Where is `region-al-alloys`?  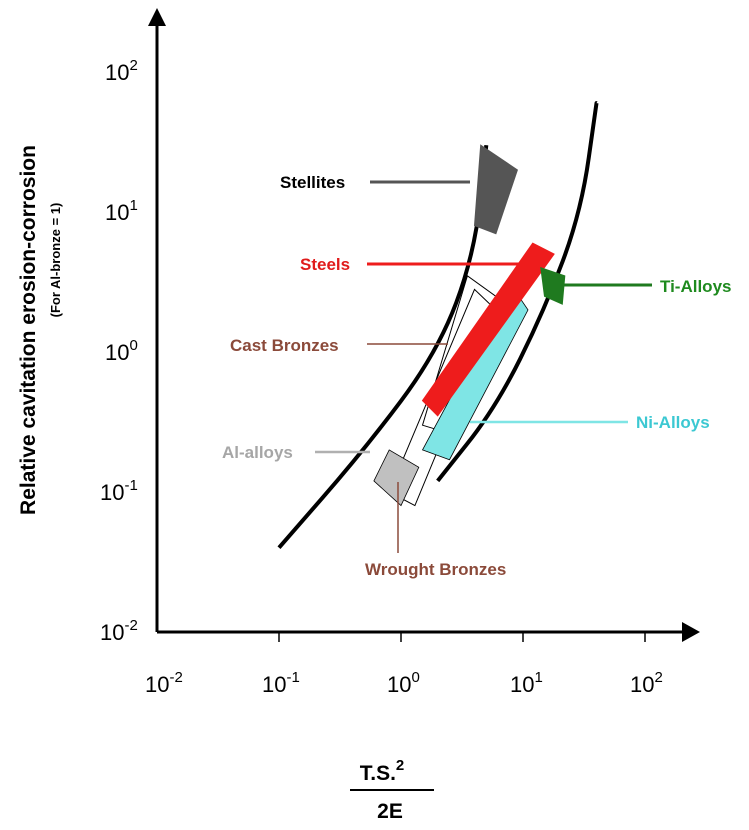
region-al-alloys is located at coordinates (396, 478).